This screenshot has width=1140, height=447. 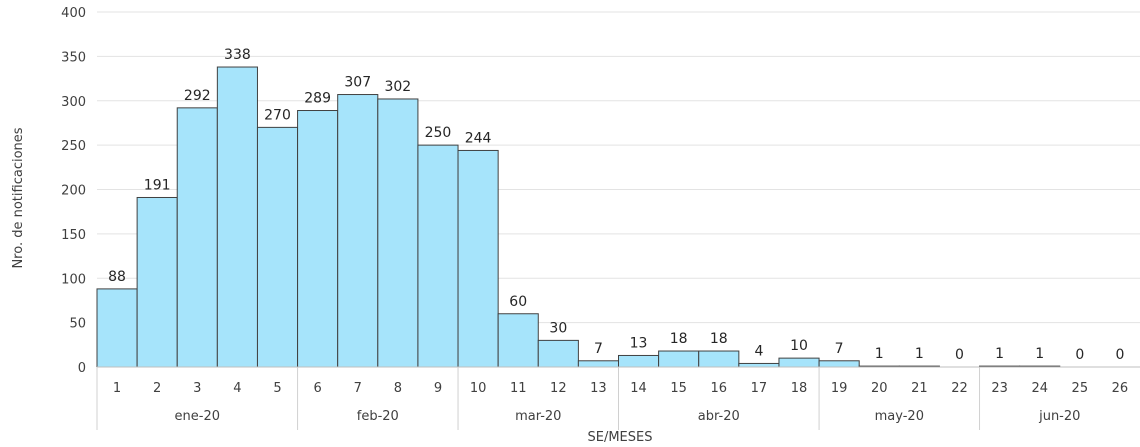 I want to click on data-label: 250, so click(x=438, y=133).